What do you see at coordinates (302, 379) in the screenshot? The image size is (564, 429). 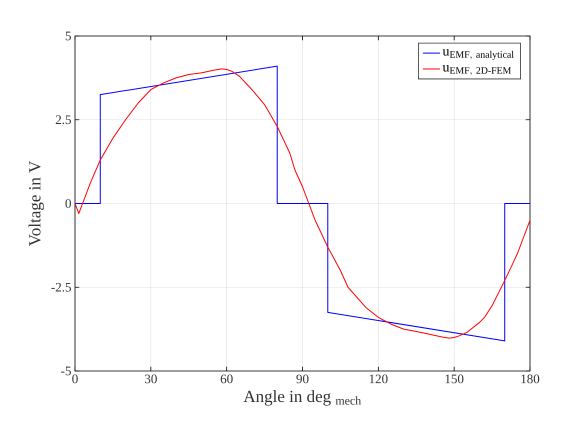 I see `x-tick-label: 90` at bounding box center [302, 379].